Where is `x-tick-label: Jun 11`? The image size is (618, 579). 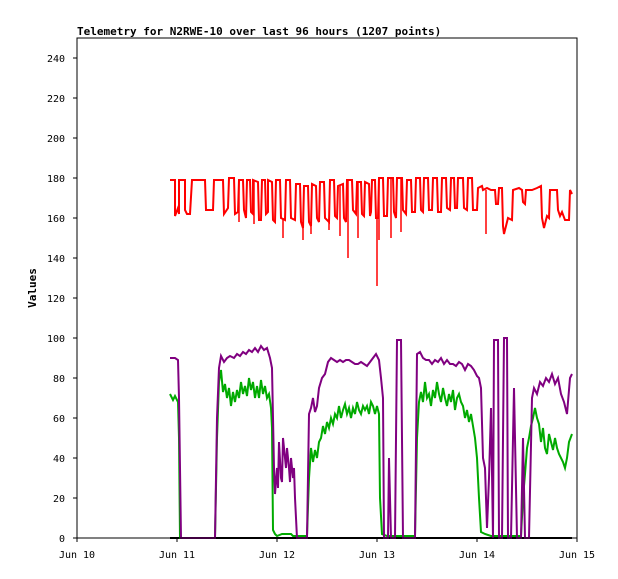
x-tick-label: Jun 11 is located at coordinates (177, 555).